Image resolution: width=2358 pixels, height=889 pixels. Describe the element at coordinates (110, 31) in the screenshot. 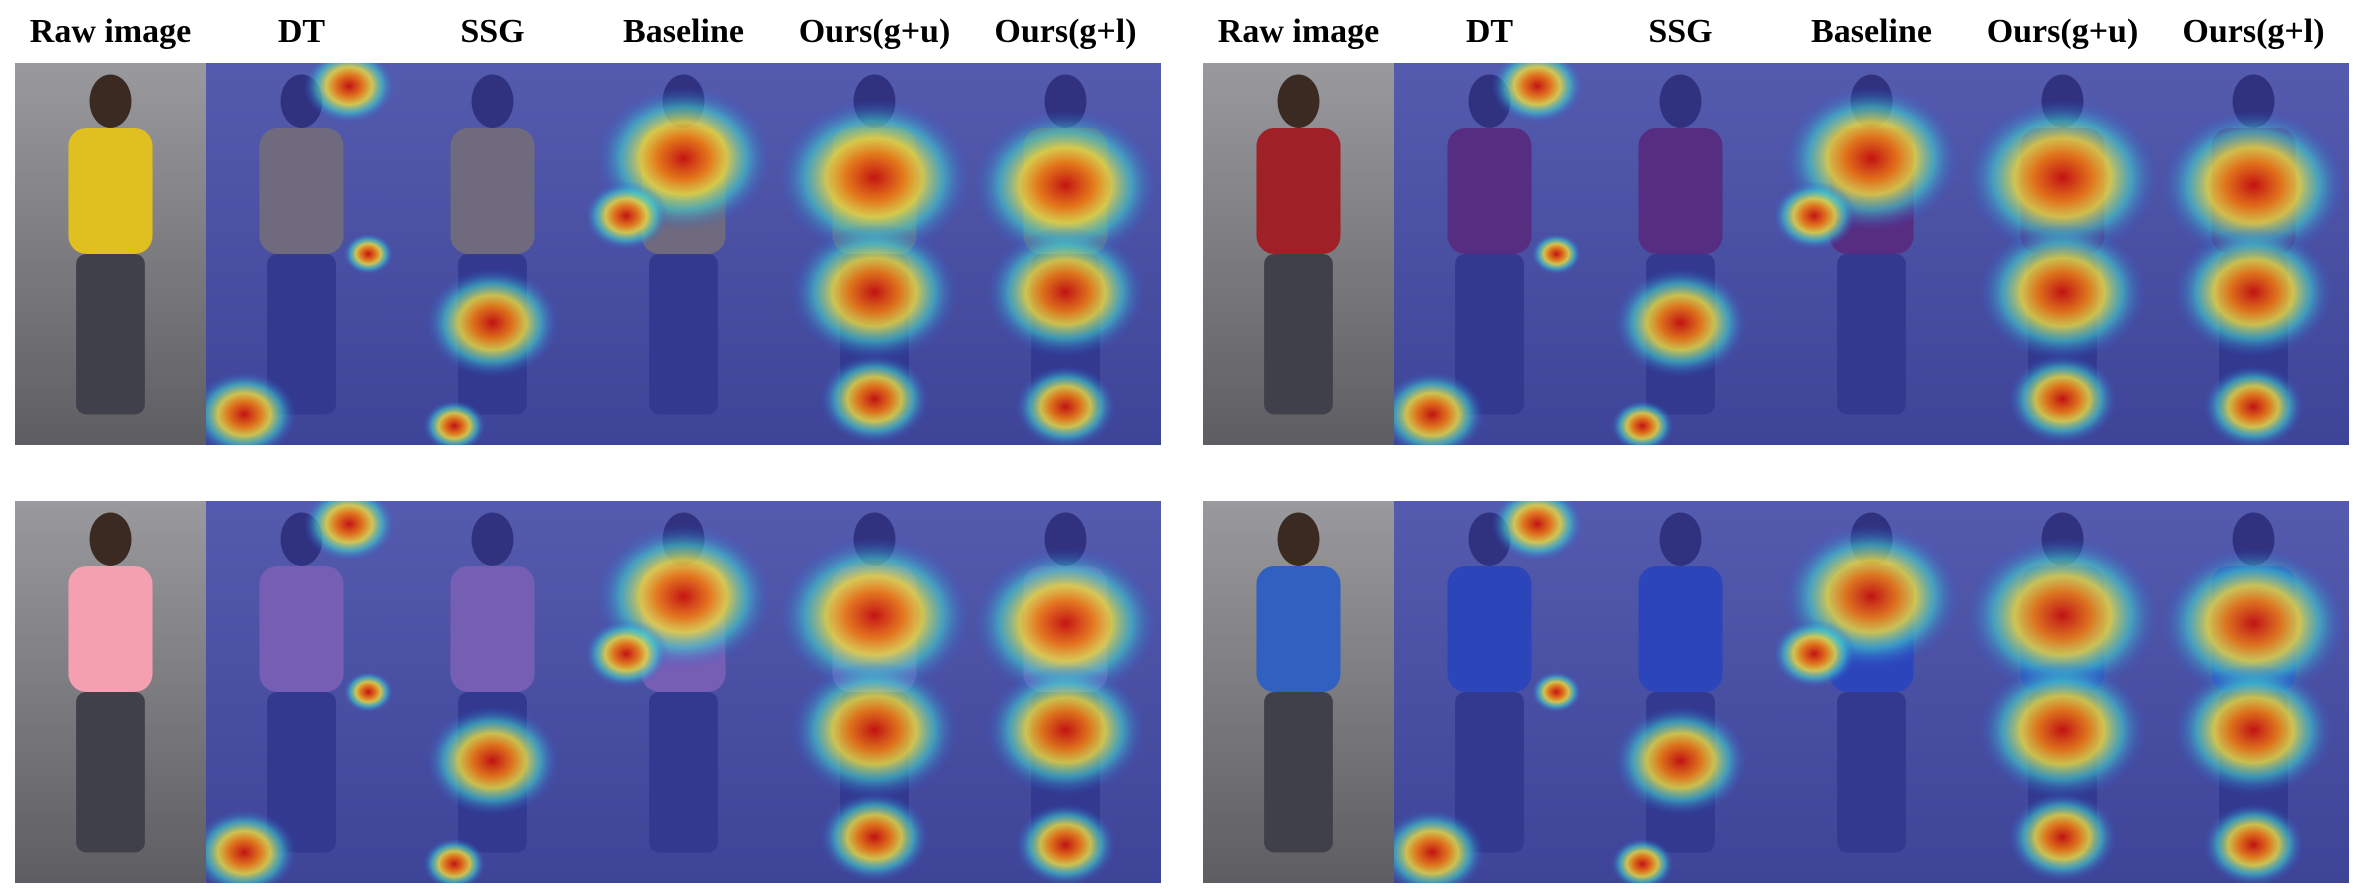

I see `column-header: Raw image` at that location.